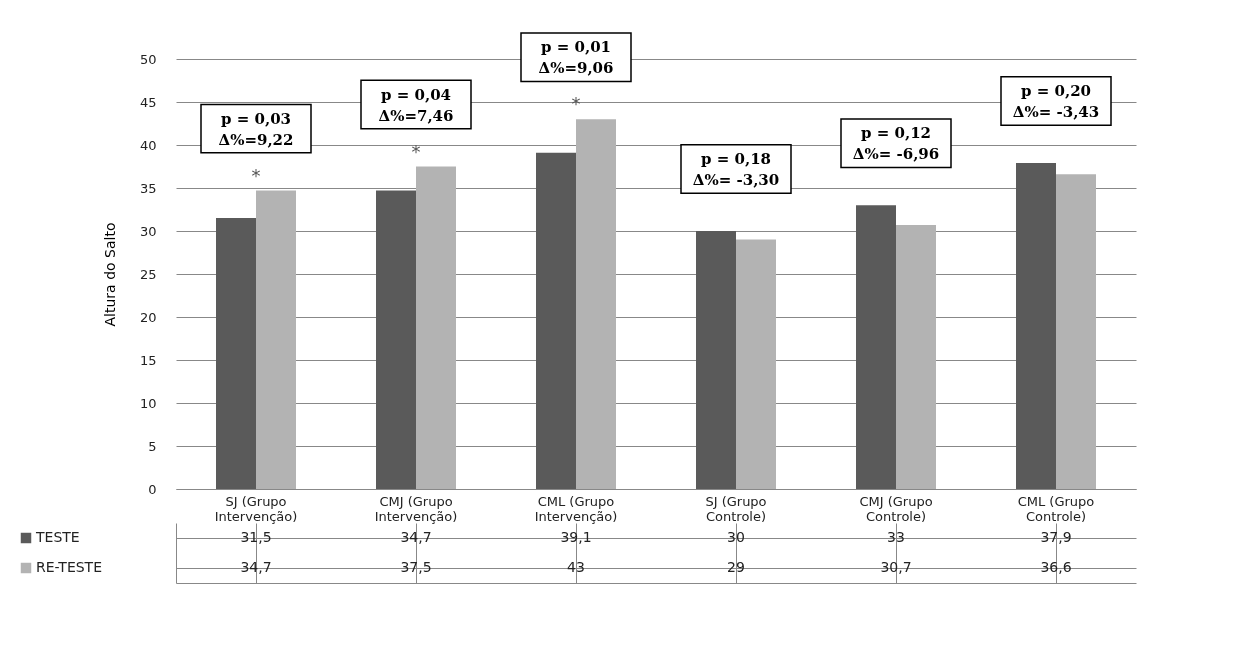 The height and width of the screenshot is (662, 1236). Describe the element at coordinates (416, 508) in the screenshot. I see `x-tick-label: CMJ (Grupo Intervenção)` at that location.